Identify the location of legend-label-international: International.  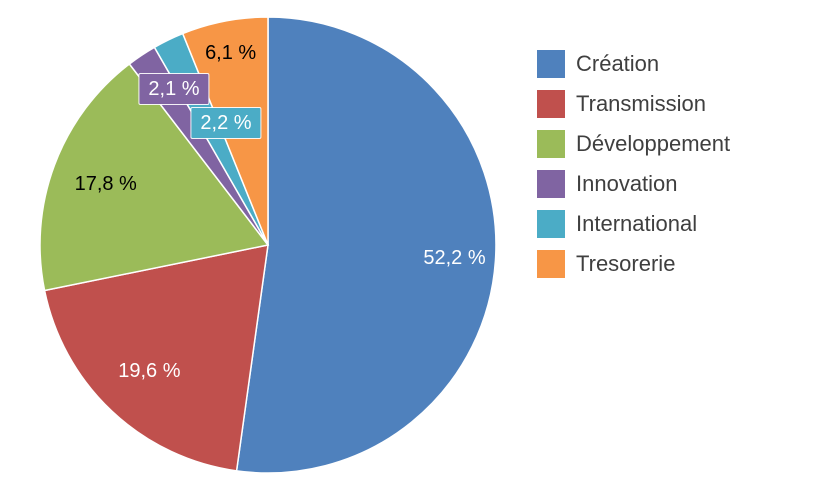
(637, 223).